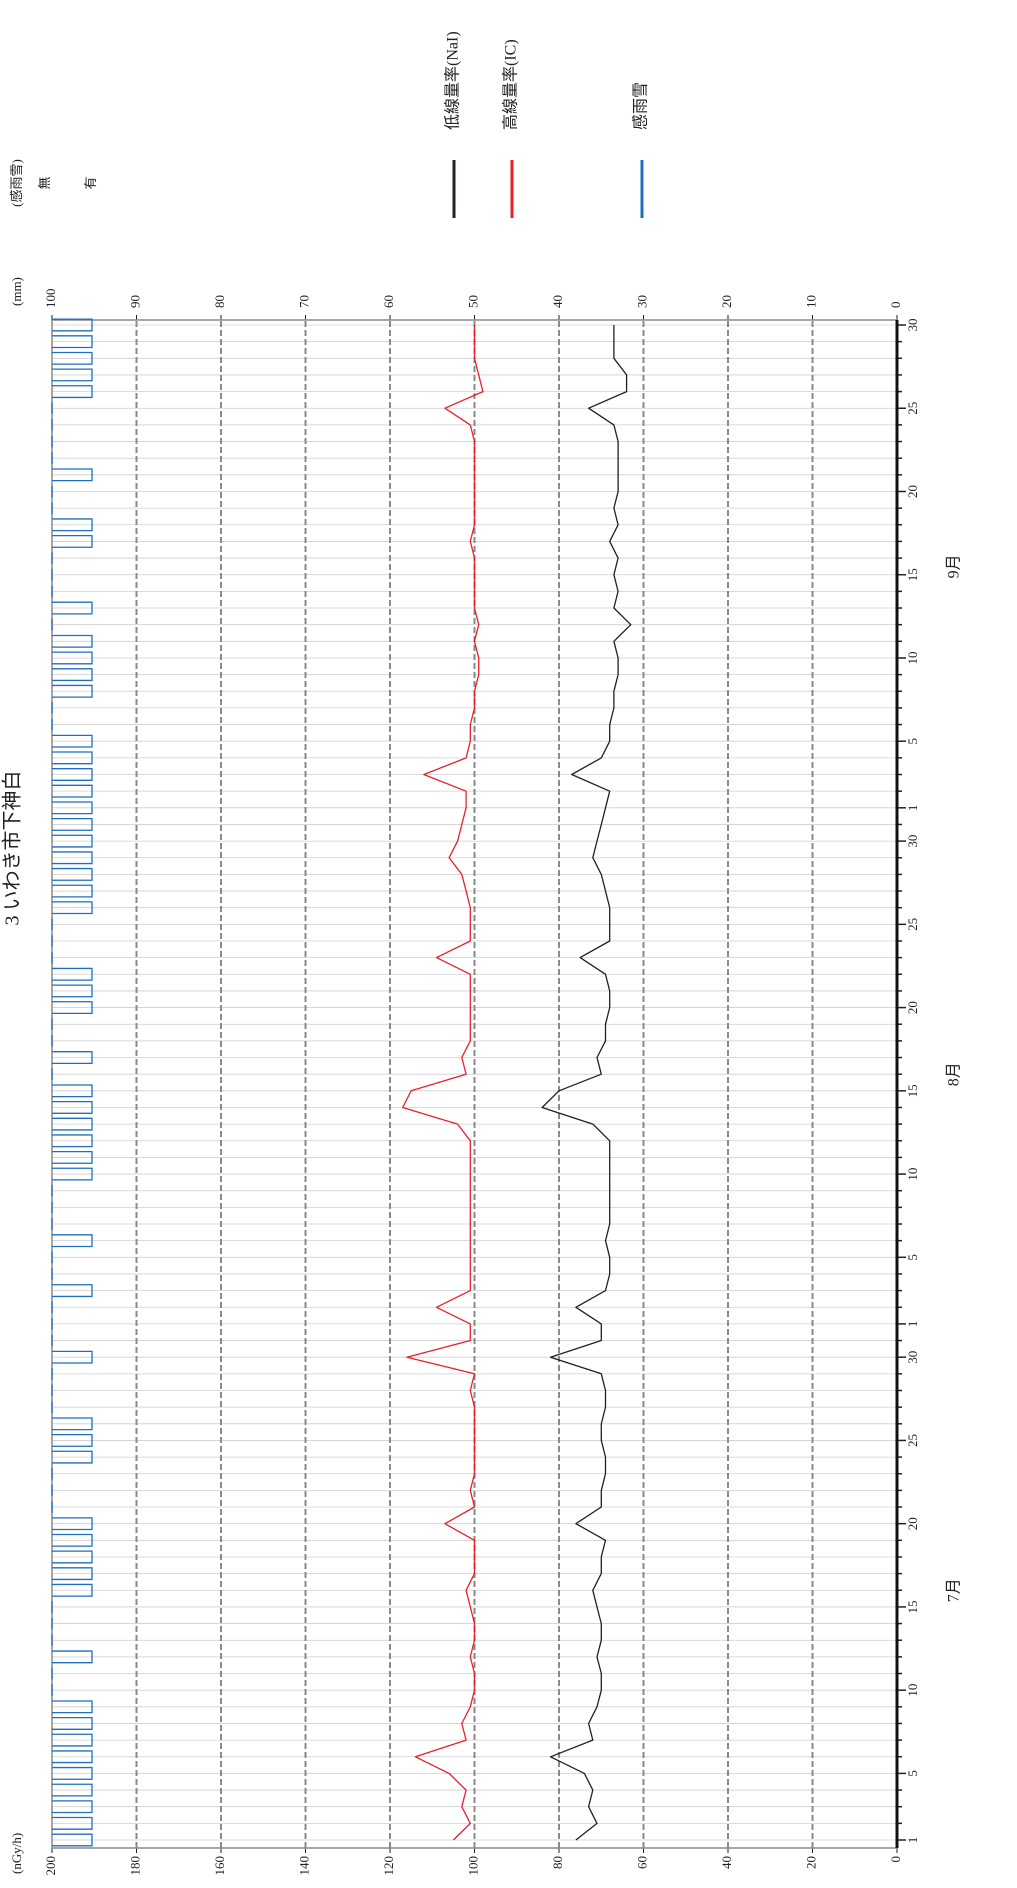 This screenshot has height=1888, width=1017. What do you see at coordinates (219, 1866) in the screenshot?
I see `y-tick-label: 160` at bounding box center [219, 1866].